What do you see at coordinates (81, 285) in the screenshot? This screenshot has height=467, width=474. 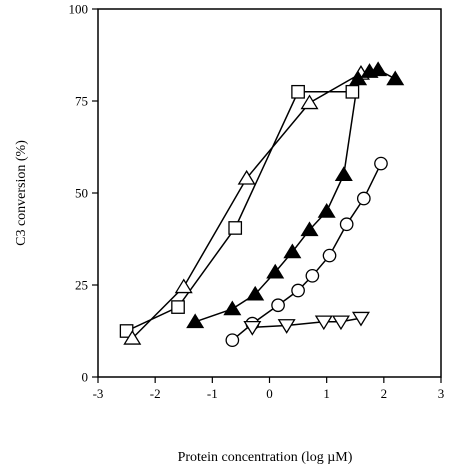 I see `y-tick-label: 25` at bounding box center [81, 285].